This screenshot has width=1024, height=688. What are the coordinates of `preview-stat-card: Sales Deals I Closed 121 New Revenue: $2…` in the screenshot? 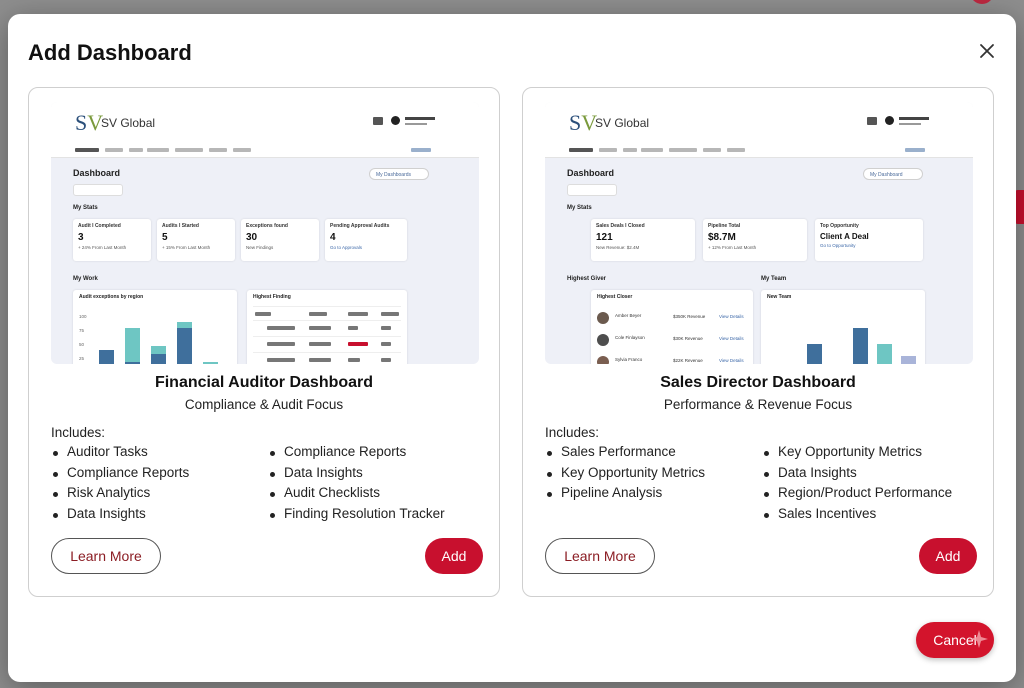 It's located at (643, 240).